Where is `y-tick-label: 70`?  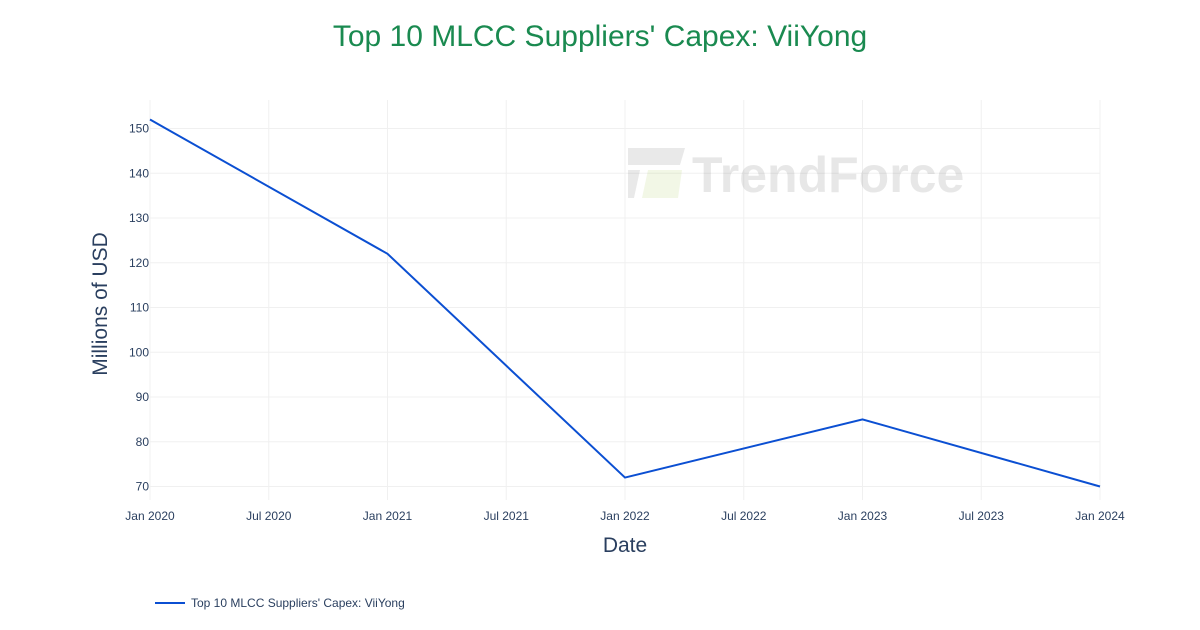
y-tick-label: 70 is located at coordinates (143, 487).